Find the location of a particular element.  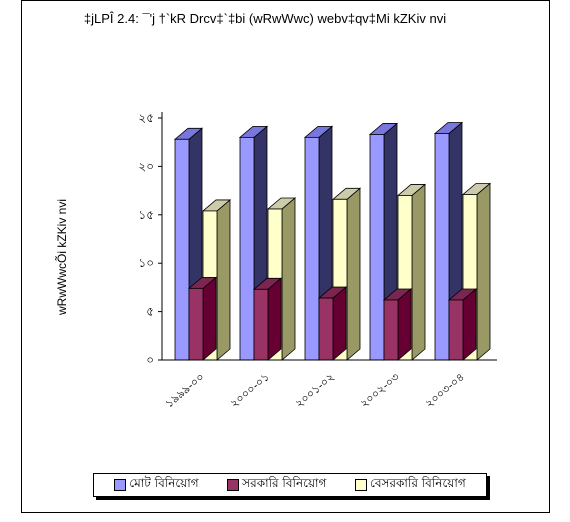

legend-swatch-private is located at coordinates (360, 485).